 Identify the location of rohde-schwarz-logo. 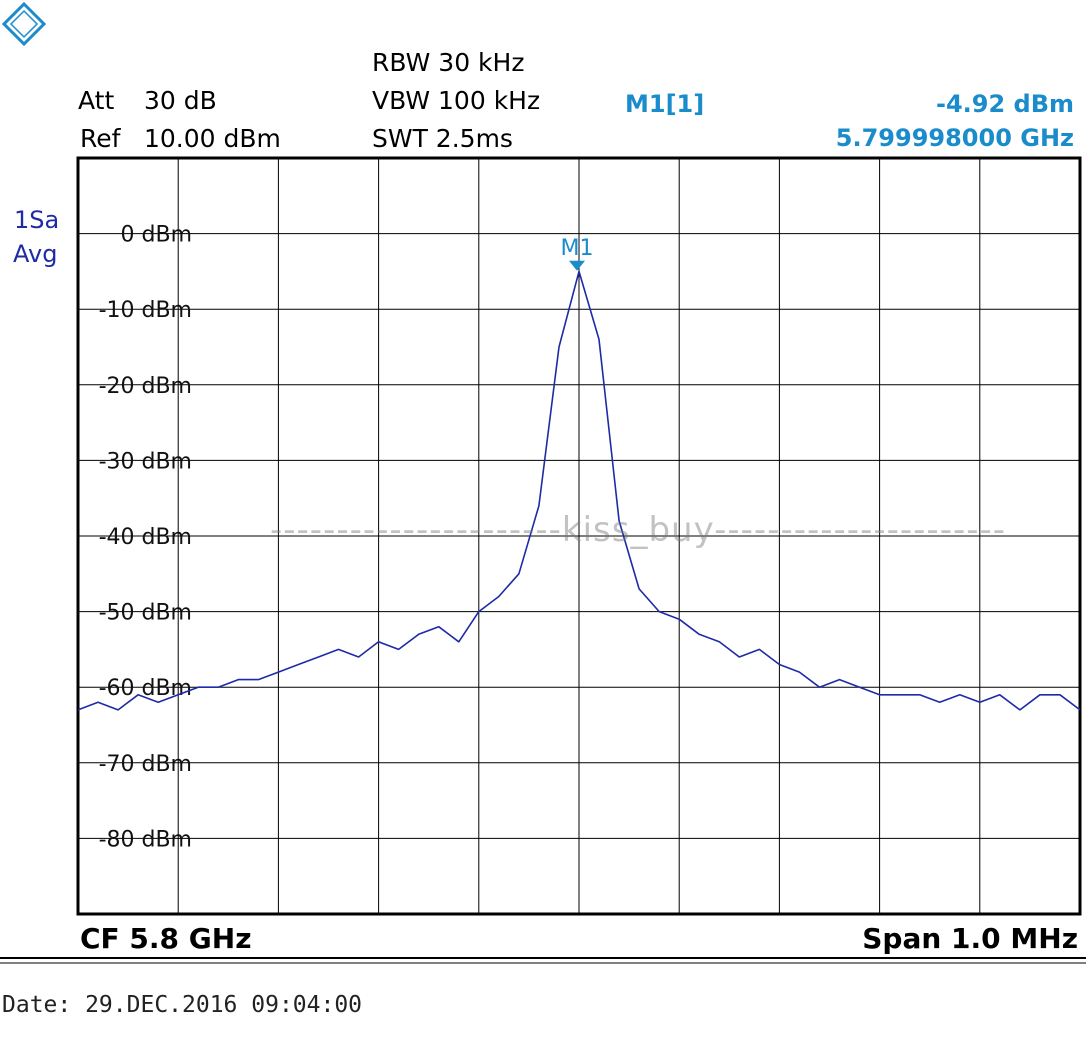
(24, 24).